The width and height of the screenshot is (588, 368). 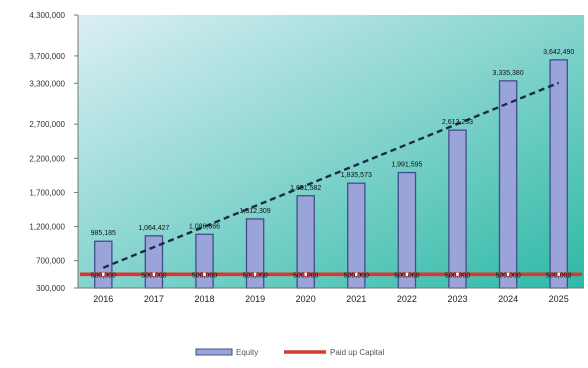 I want to click on x-tick-label: 2025, so click(x=559, y=299).